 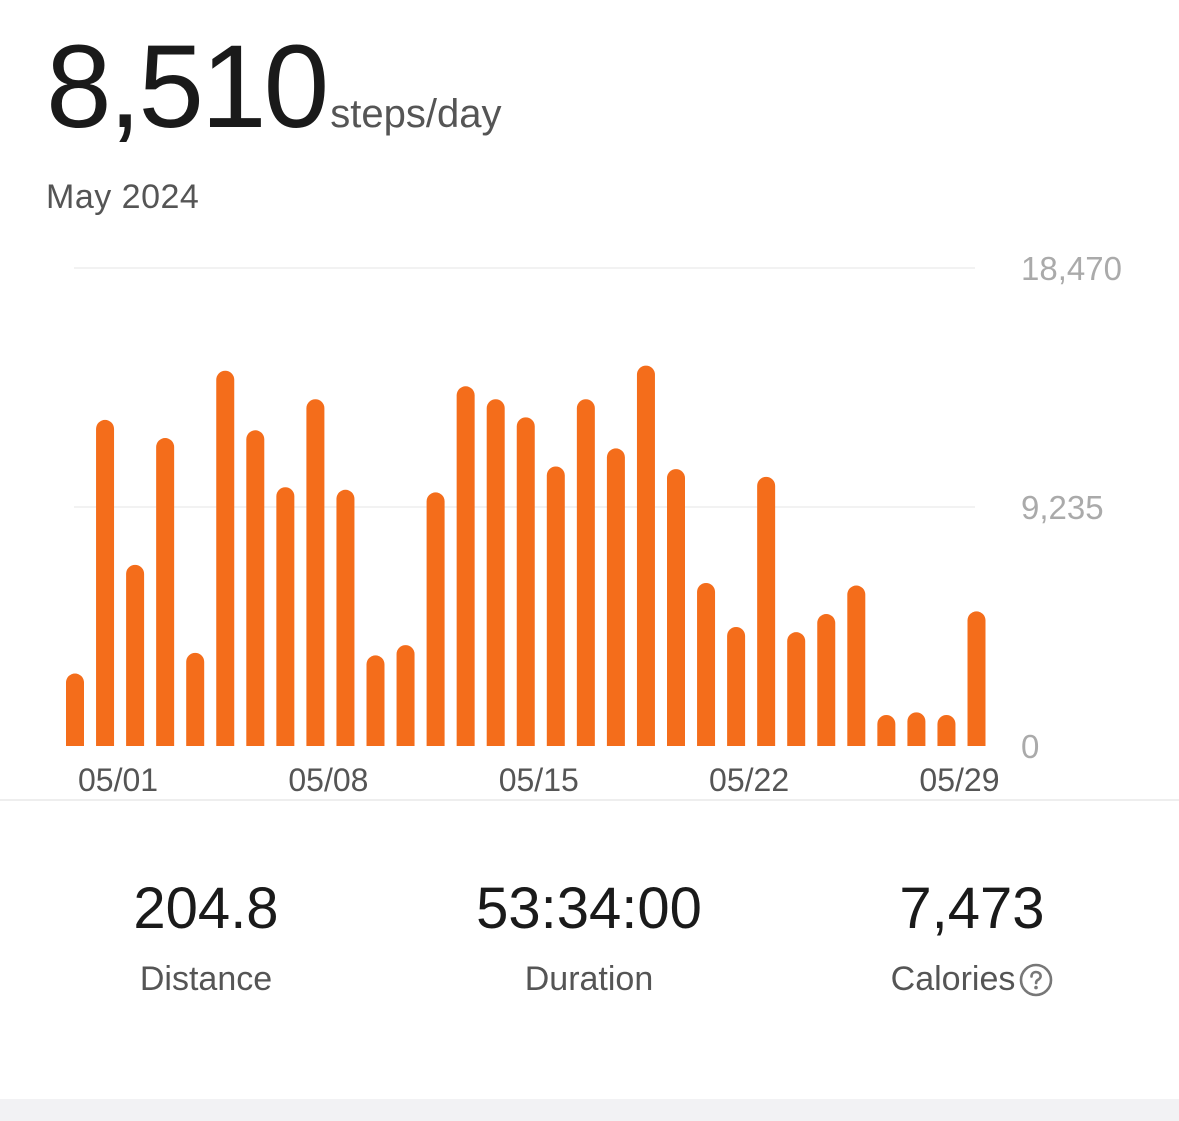 What do you see at coordinates (416, 114) in the screenshot?
I see `average-steps-unit: steps/day` at bounding box center [416, 114].